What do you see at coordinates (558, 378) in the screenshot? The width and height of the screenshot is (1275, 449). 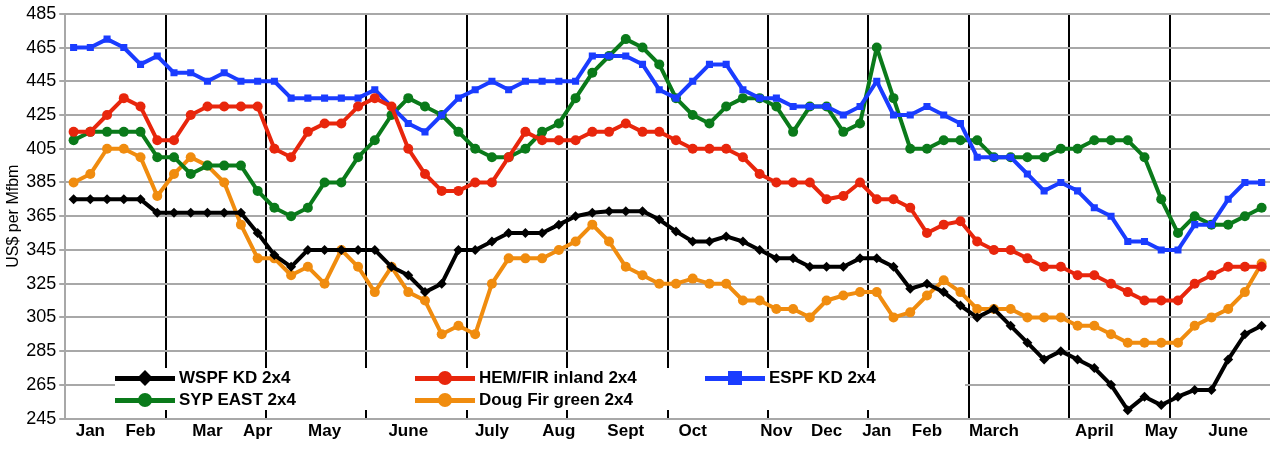 I see `legend-label: HEM/FIR inland 2x4` at bounding box center [558, 378].